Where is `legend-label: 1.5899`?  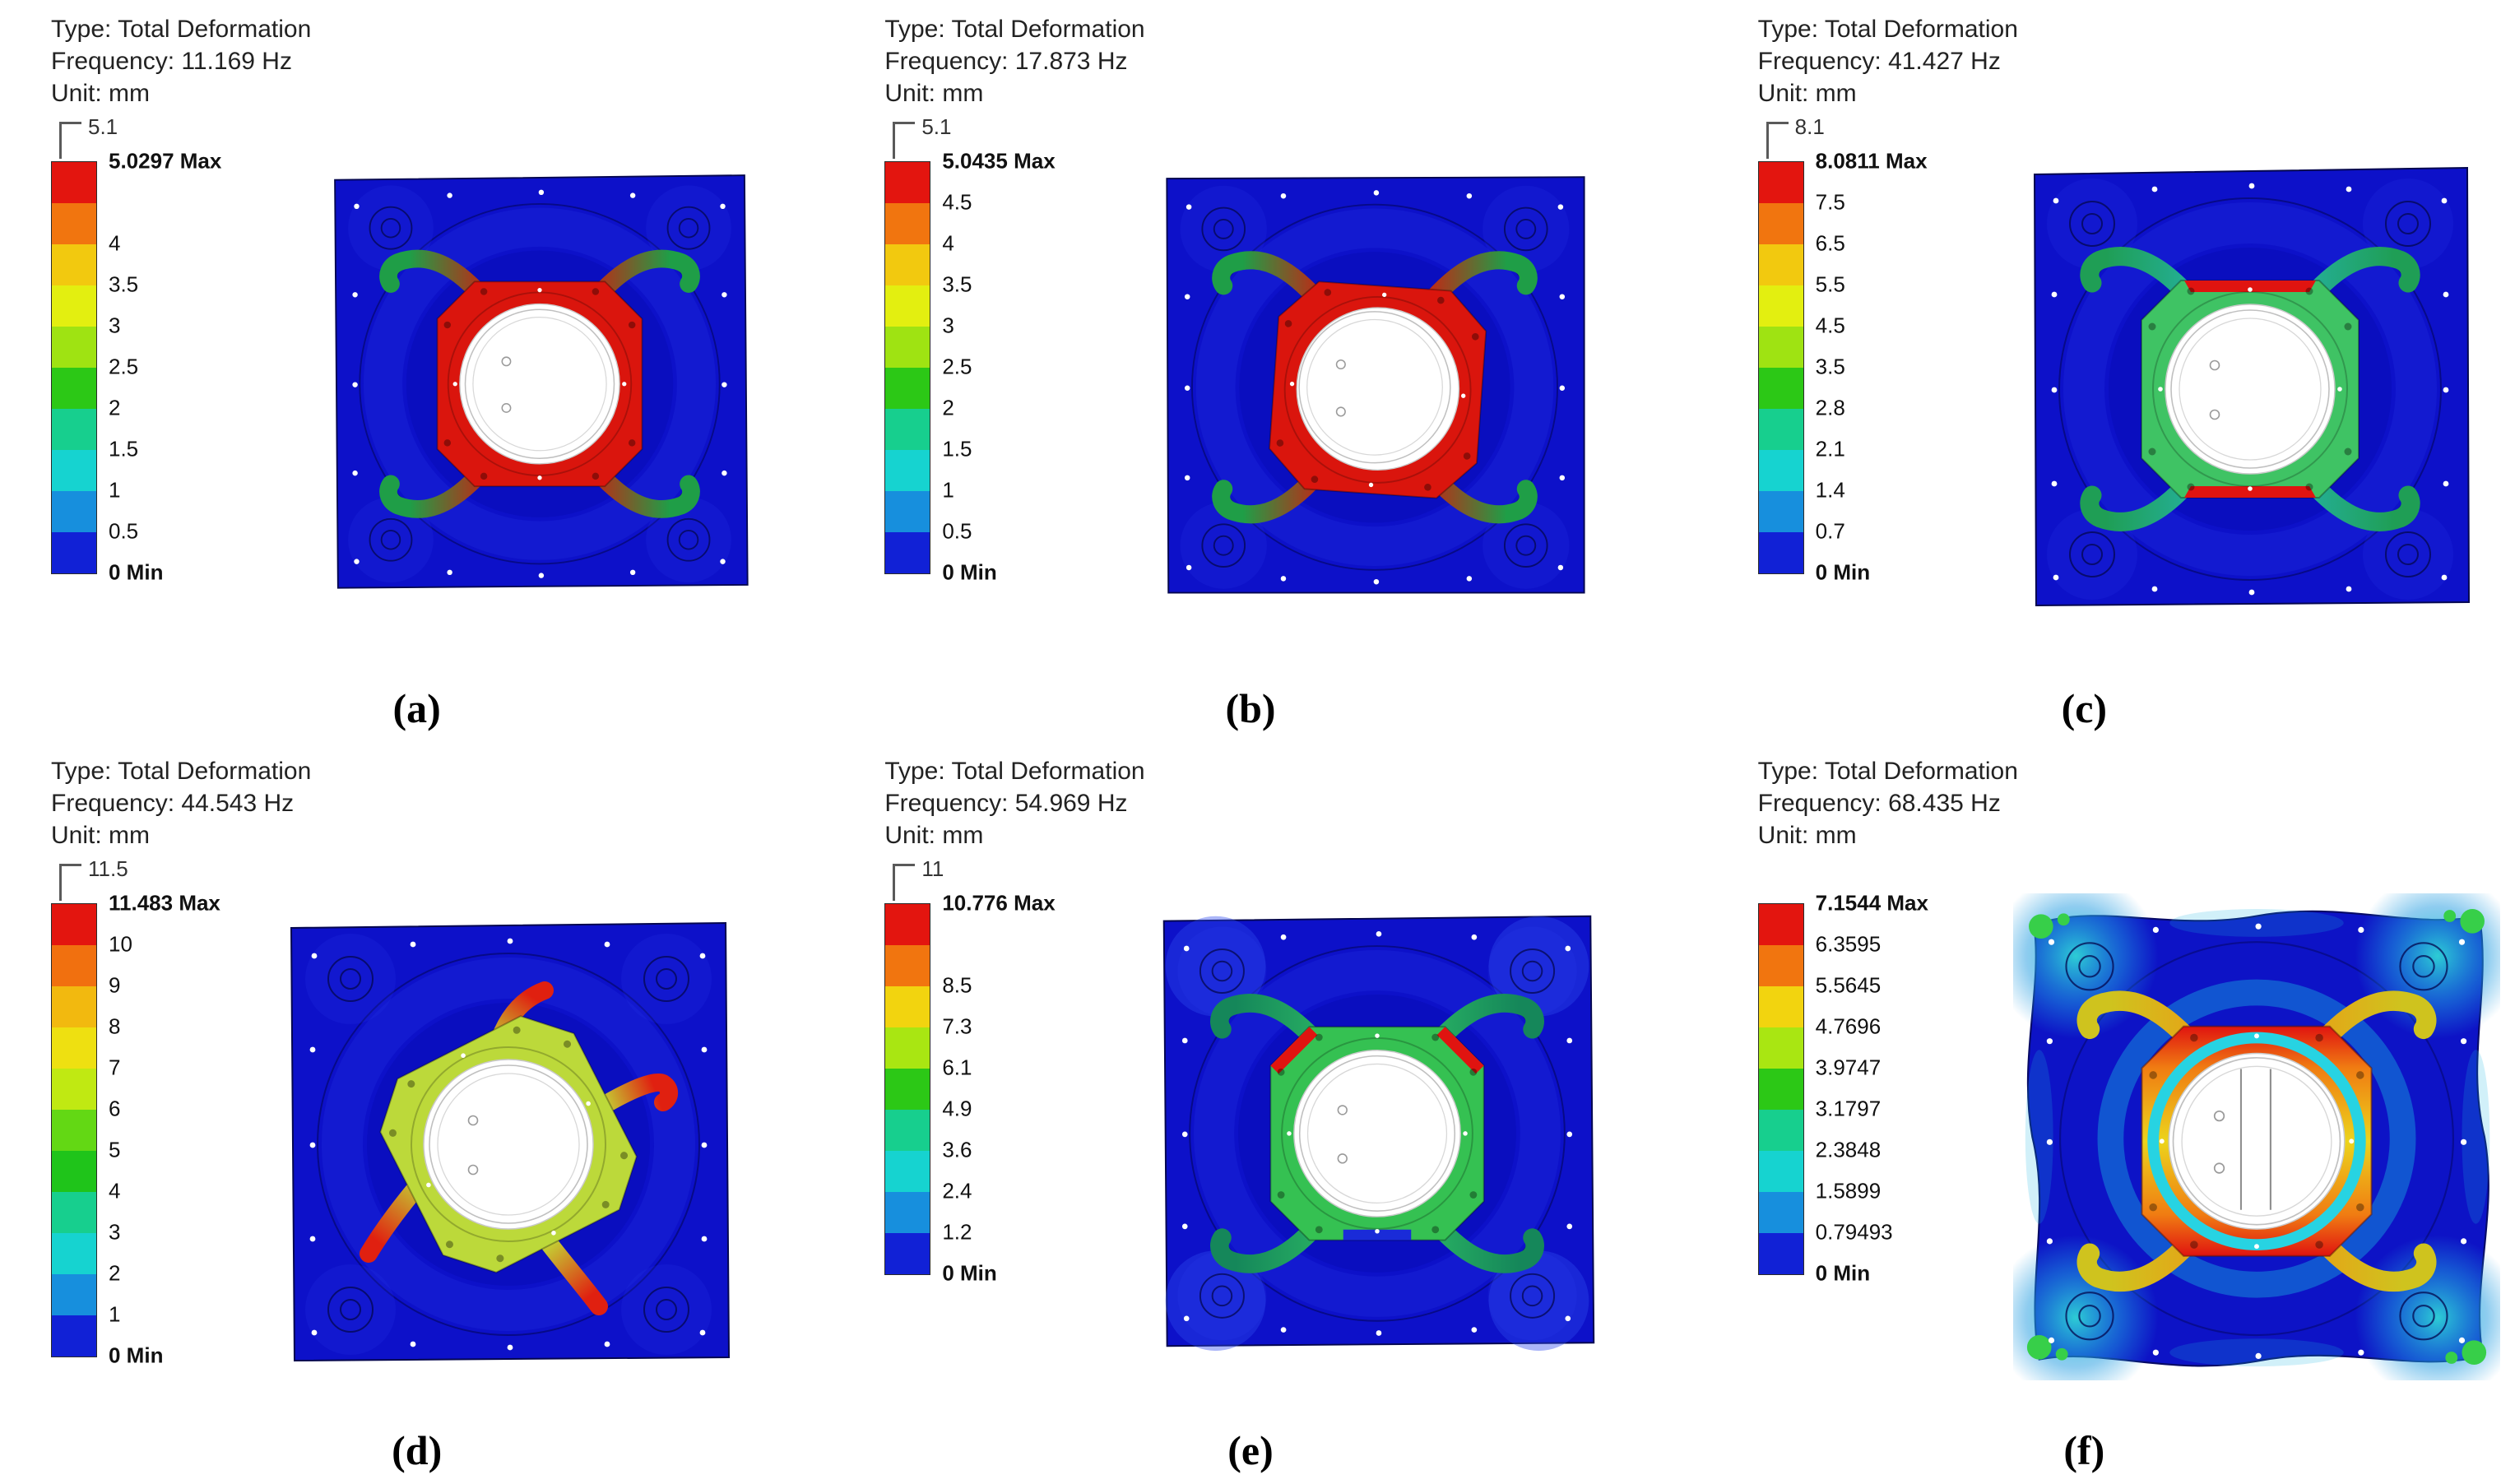 legend-label: 1.5899 is located at coordinates (1849, 1190).